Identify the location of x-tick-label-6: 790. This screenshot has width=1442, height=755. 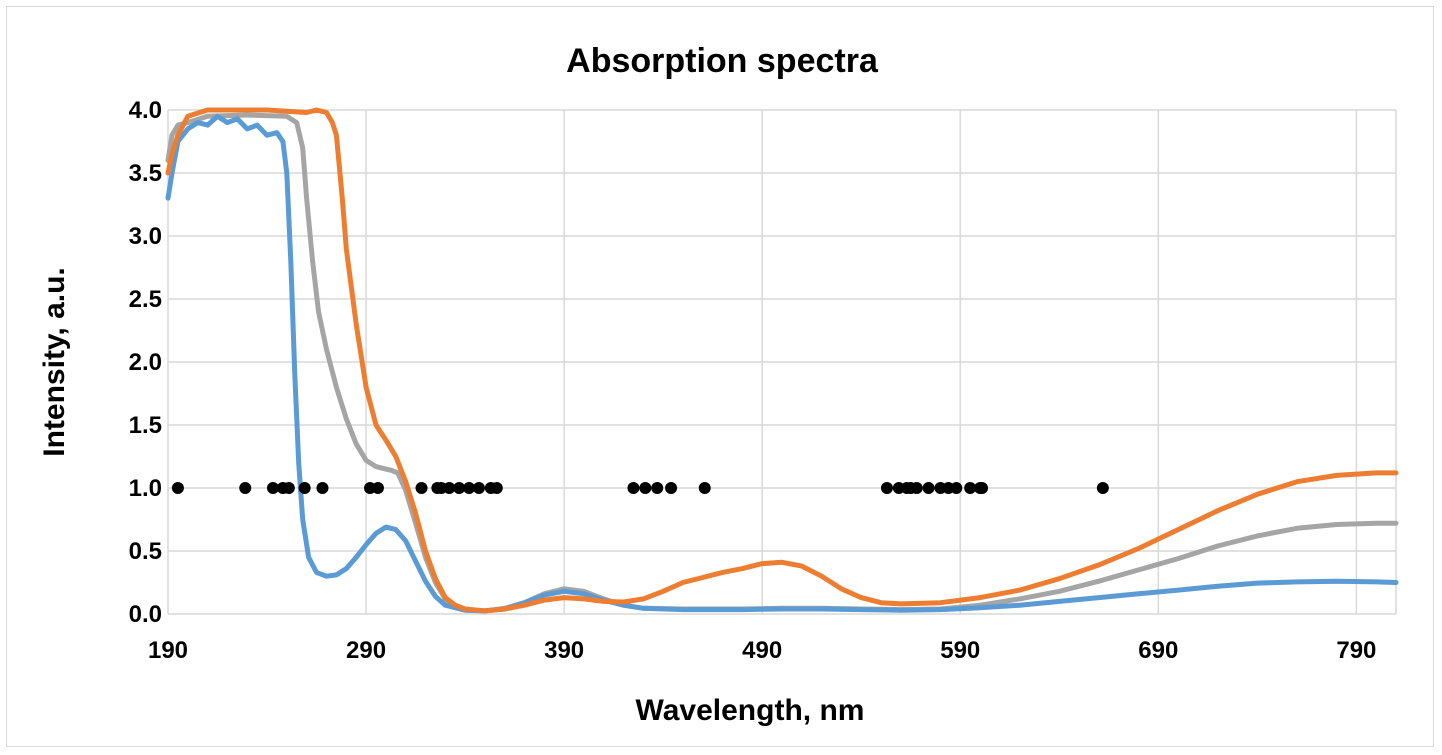
(1356, 650).